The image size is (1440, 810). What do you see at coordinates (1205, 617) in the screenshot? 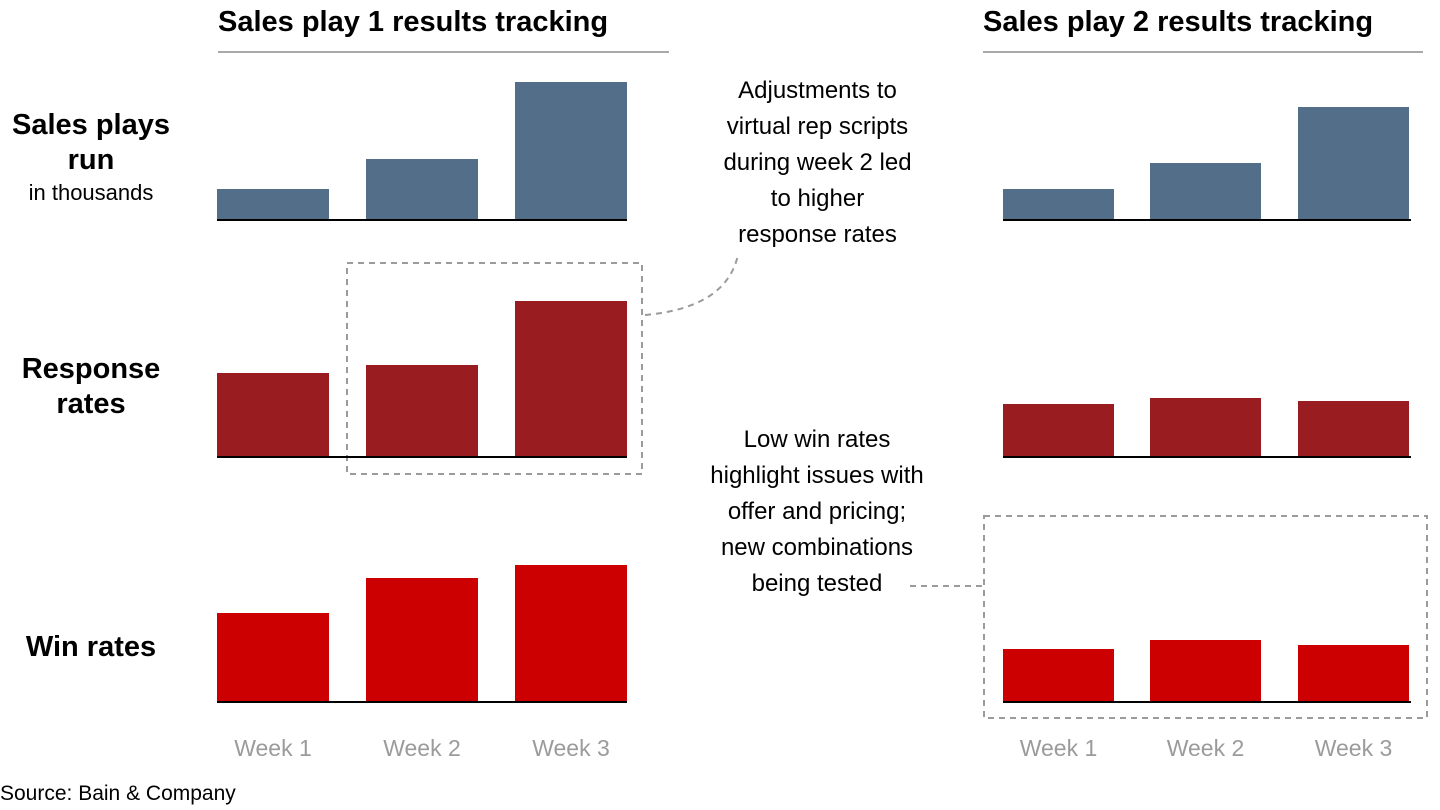
I see `highlight-box-play-2-win` at bounding box center [1205, 617].